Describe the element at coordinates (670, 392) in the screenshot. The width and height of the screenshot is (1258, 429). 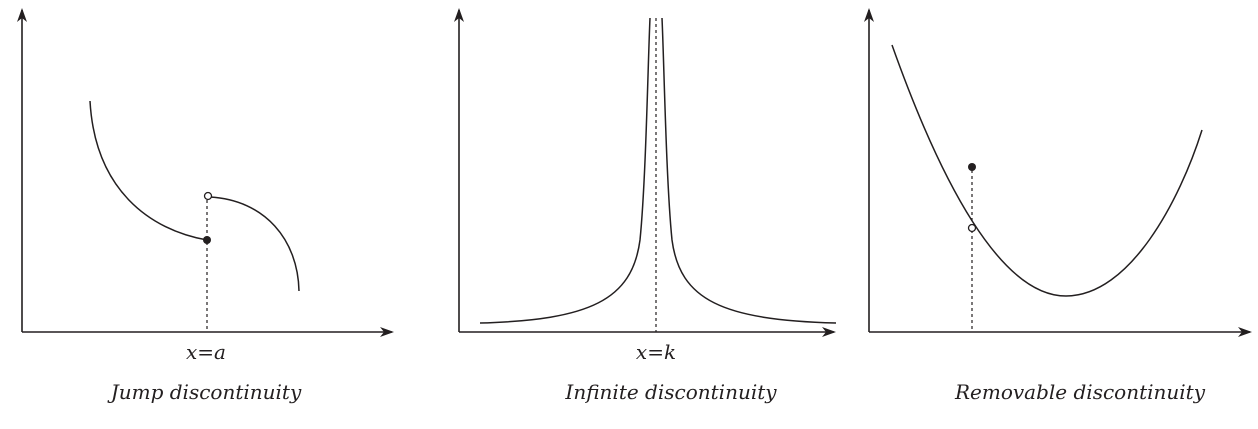
I see `caption: Infinite discontinuity` at that location.